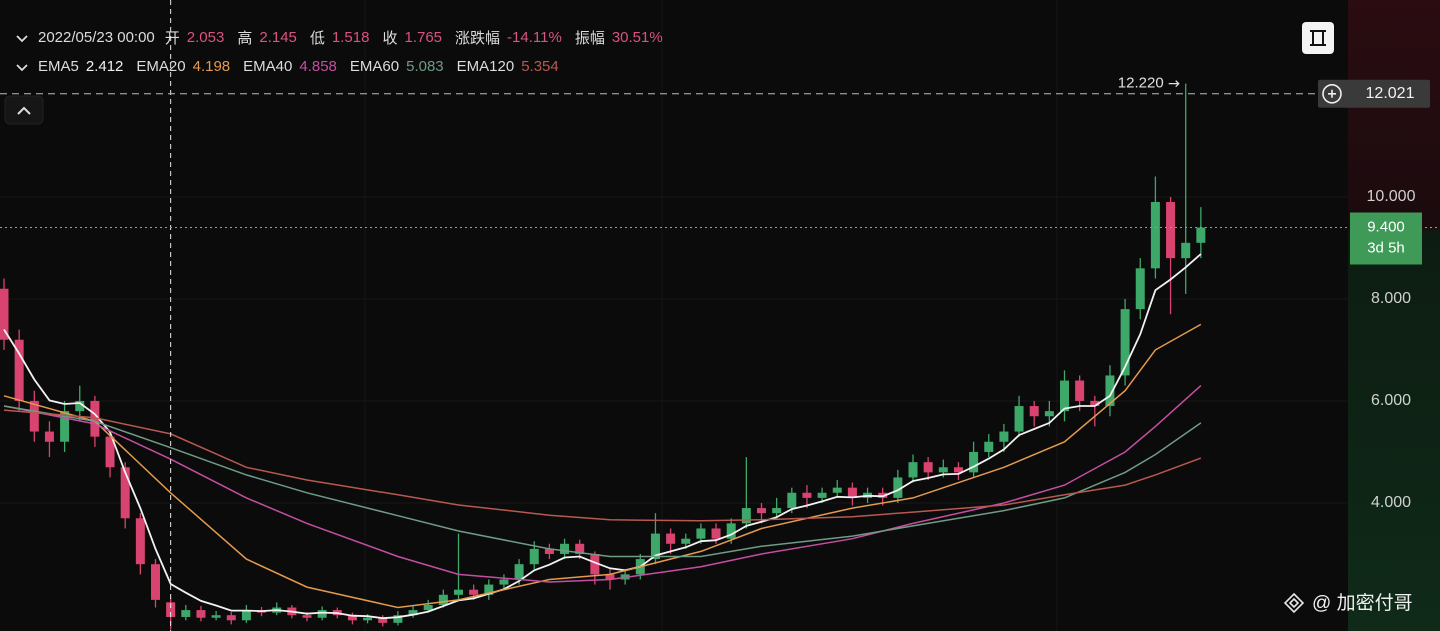  Describe the element at coordinates (1391, 400) in the screenshot. I see `y-tick-label: 6.000` at that location.